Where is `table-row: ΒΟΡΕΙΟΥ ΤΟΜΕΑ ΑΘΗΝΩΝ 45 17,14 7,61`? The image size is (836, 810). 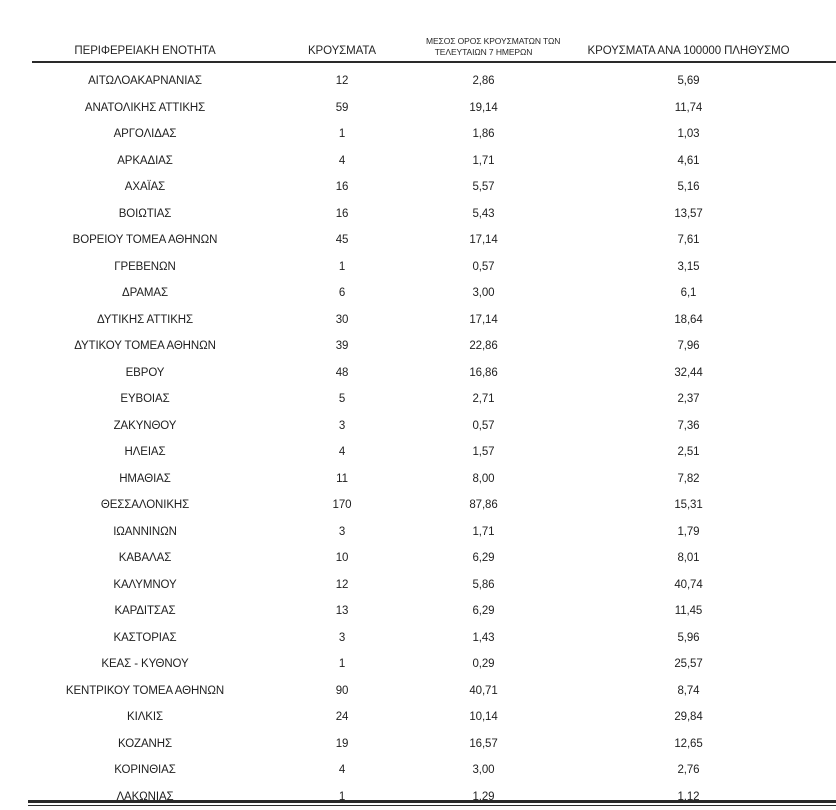 table-row: ΒΟΡΕΙΟΥ ΤΟΜΕΑ ΑΘΗΝΩΝ 45 17,14 7,61 is located at coordinates (434, 240).